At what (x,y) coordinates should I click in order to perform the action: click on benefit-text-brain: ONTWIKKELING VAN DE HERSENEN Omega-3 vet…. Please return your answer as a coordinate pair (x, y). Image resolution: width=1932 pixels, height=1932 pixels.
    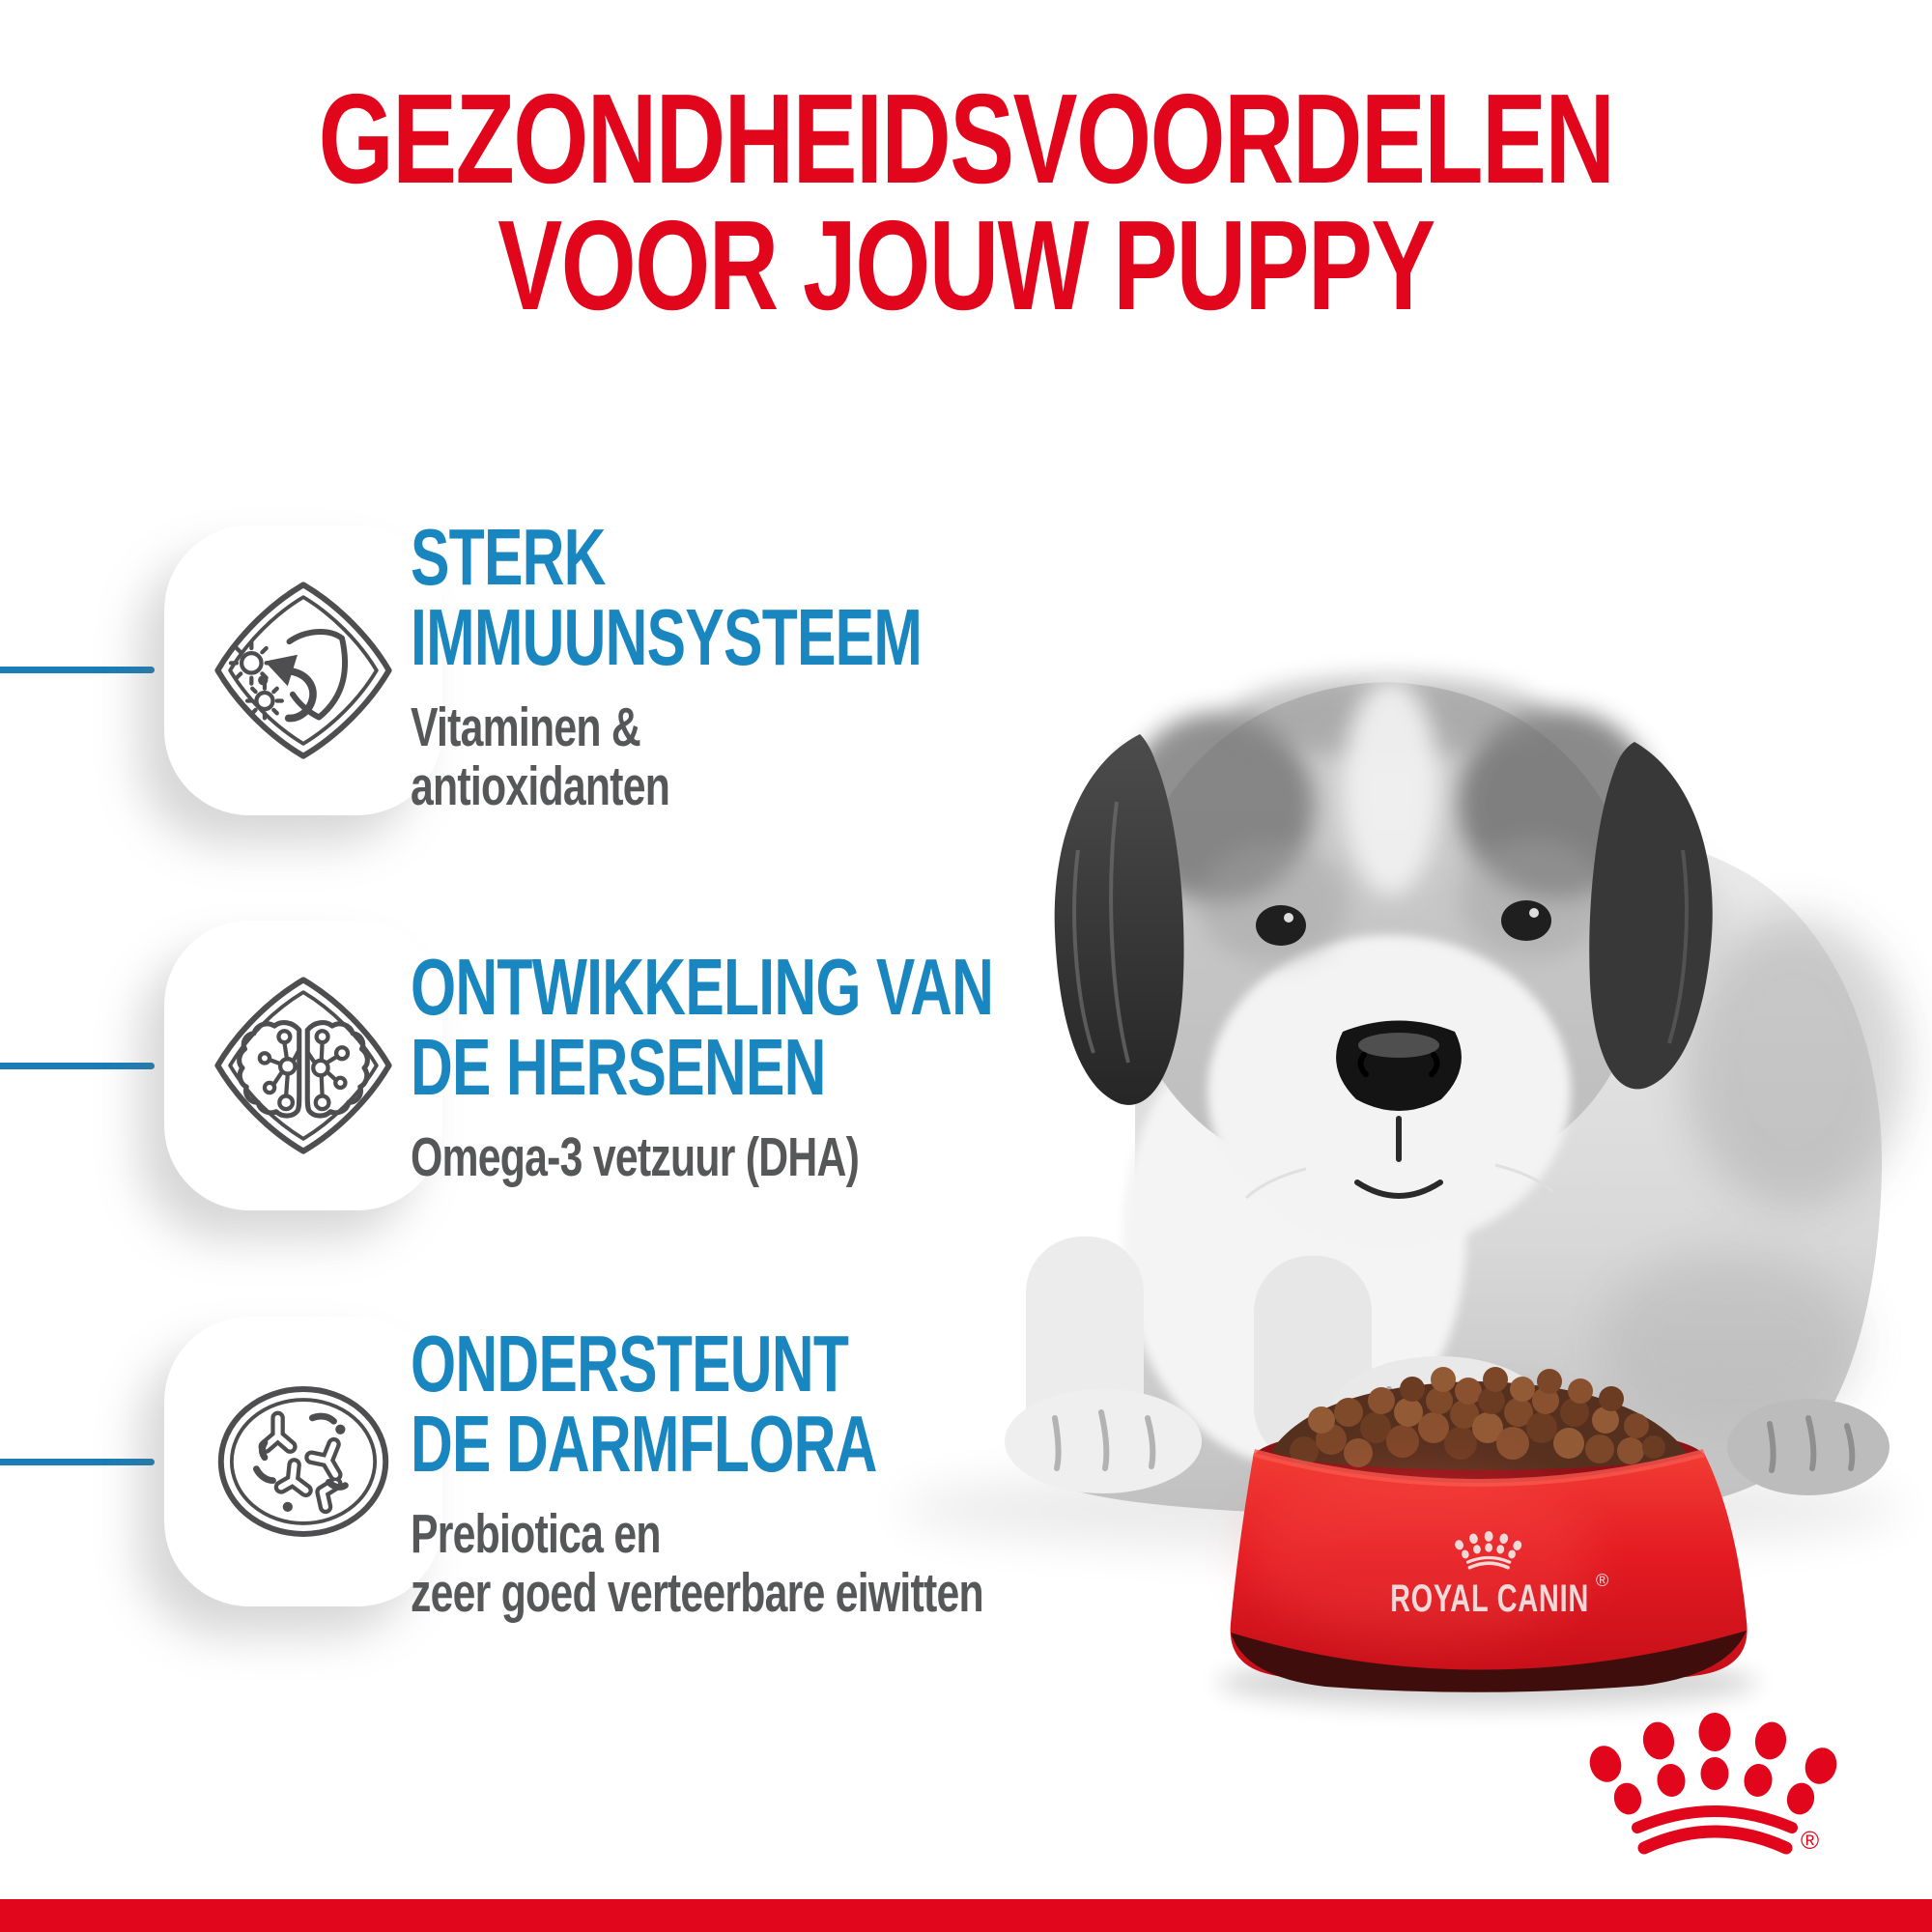
    Looking at the image, I should click on (809, 1067).